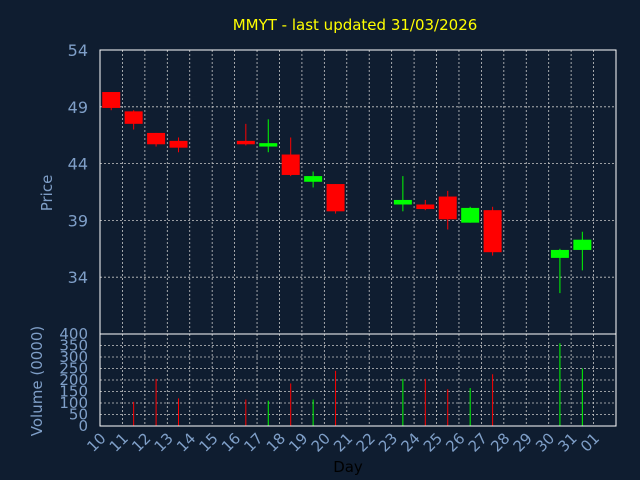  Describe the element at coordinates (355, 25) in the screenshot. I see `chart-title: MMYT - last updated 31/03/2026` at that location.